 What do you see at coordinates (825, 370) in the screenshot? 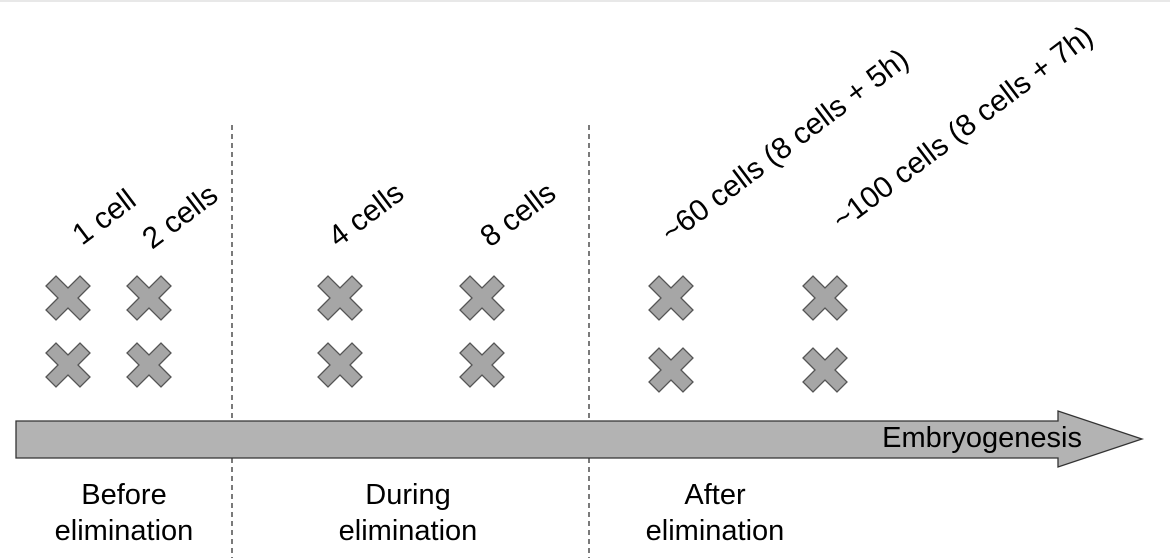
I see `sample-marker-100-cells-lower` at bounding box center [825, 370].